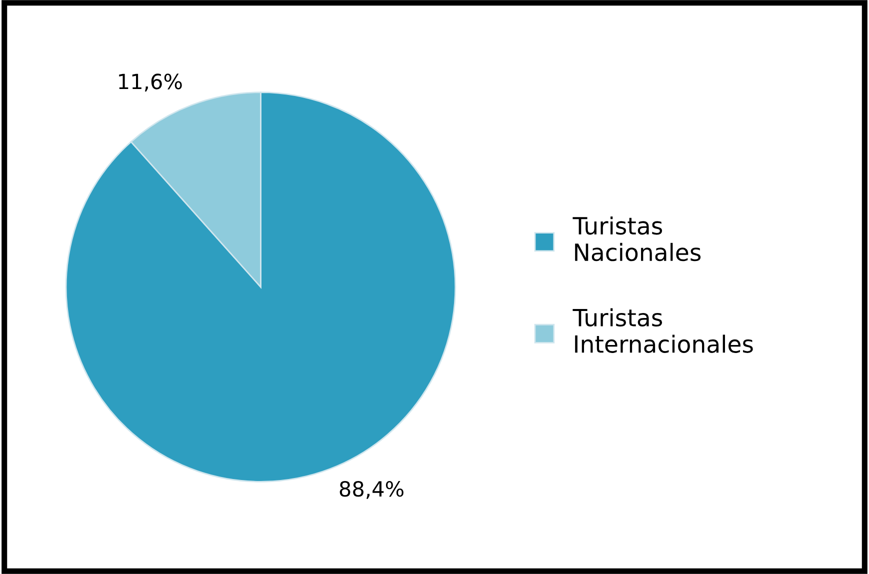 The image size is (869, 574). I want to click on data-label: 88,4%, so click(372, 489).